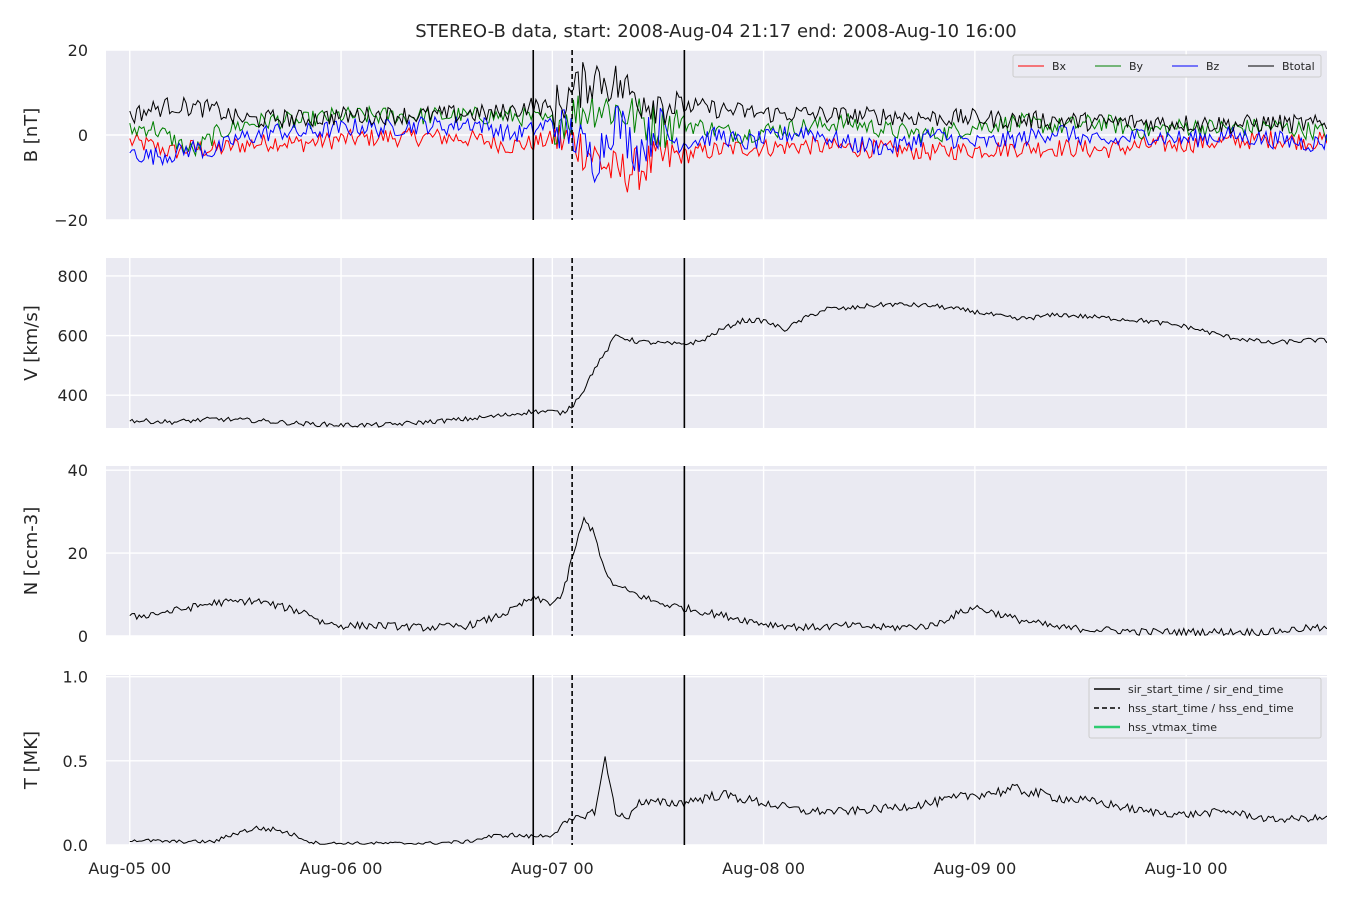  What do you see at coordinates (31, 342) in the screenshot?
I see `ylabel-V: V [km/s]` at bounding box center [31, 342].